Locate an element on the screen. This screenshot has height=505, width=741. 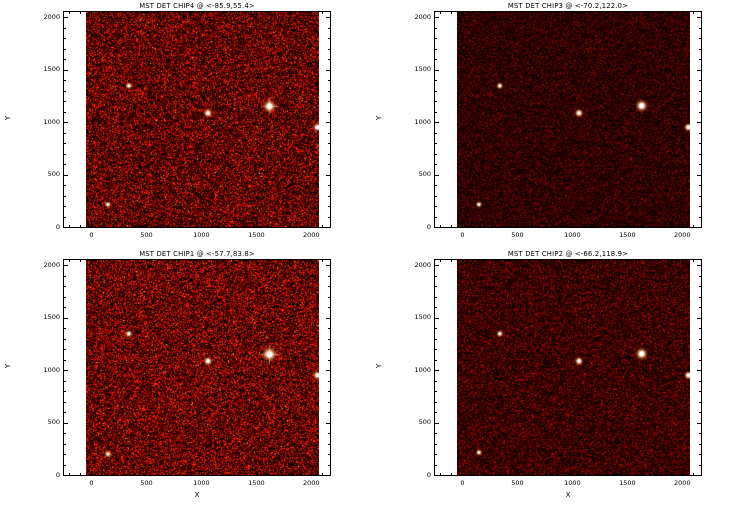
x-axis-label: X is located at coordinates (568, 495).